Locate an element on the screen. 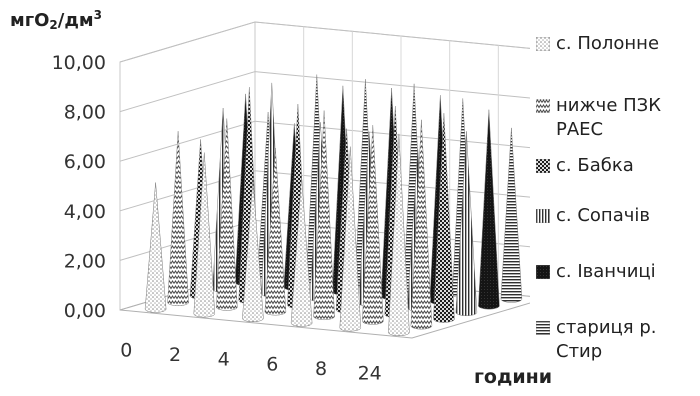 The height and width of the screenshot is (396, 700). legend-item: с. Бабка is located at coordinates (585, 166).